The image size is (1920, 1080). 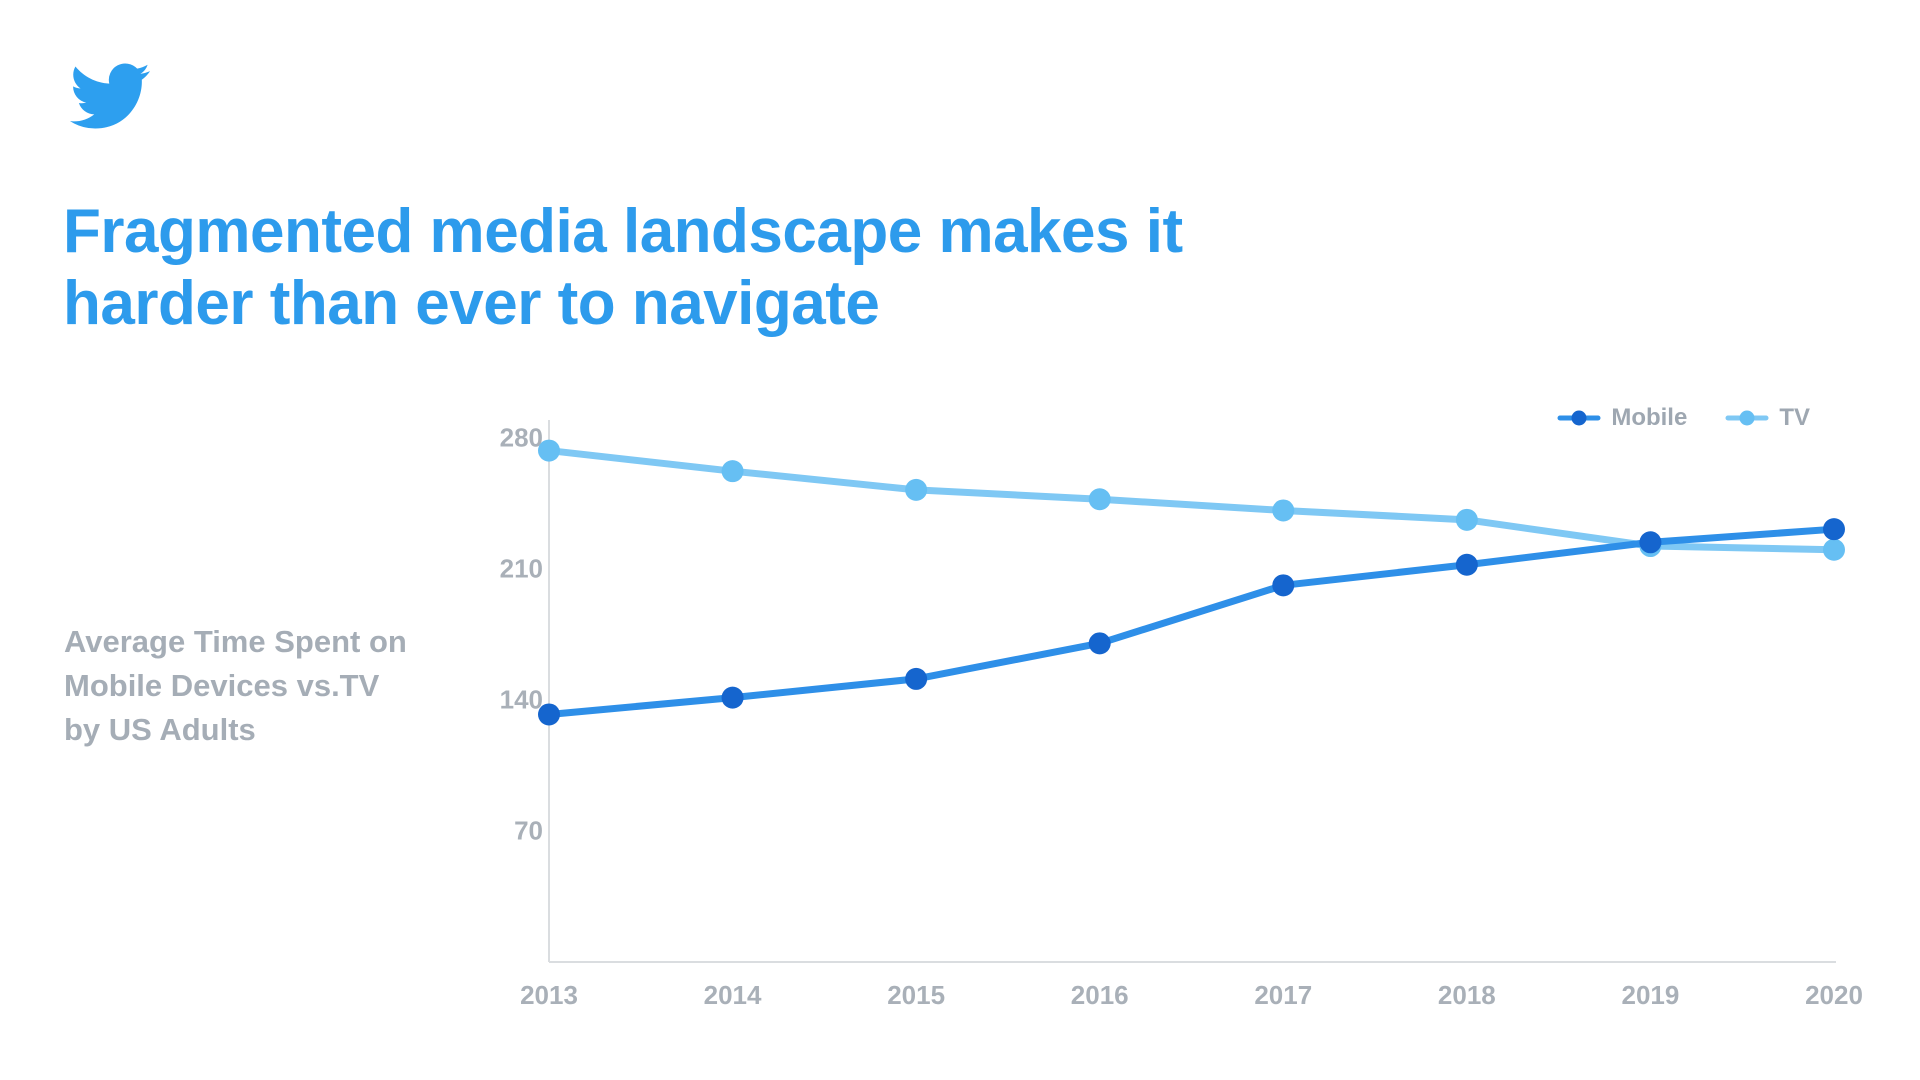 What do you see at coordinates (623, 231) in the screenshot?
I see `slide-title-line-1: Fragmented media landscape makes it` at bounding box center [623, 231].